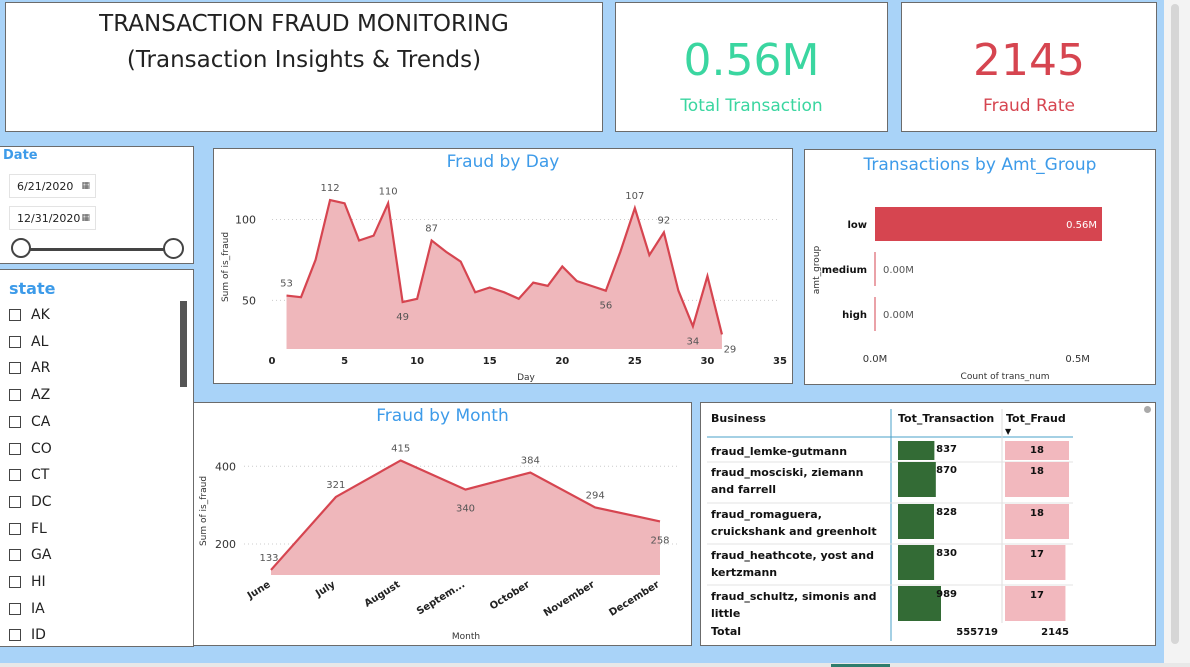 This screenshot has width=1190, height=667. What do you see at coordinates (659, 540) in the screenshot?
I see `data-label: 258` at bounding box center [659, 540].